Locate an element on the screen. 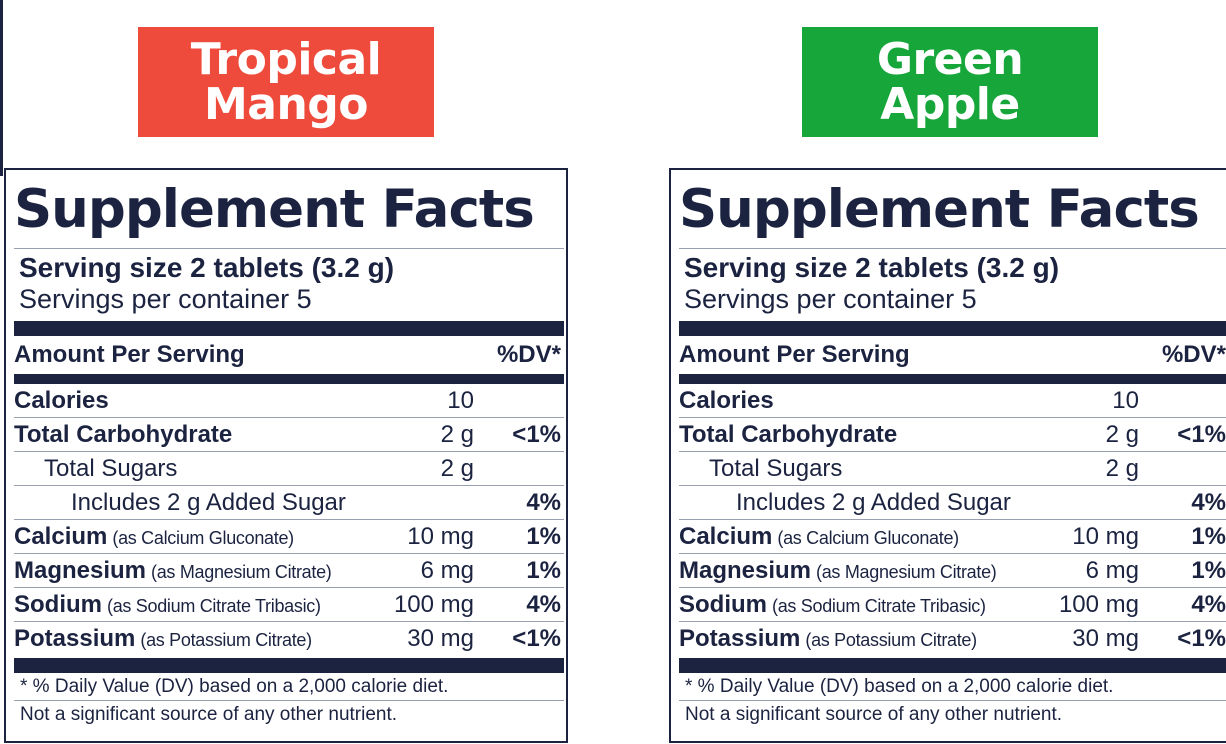 The image size is (1226, 744). flavor-name-line1: Green is located at coordinates (950, 59).